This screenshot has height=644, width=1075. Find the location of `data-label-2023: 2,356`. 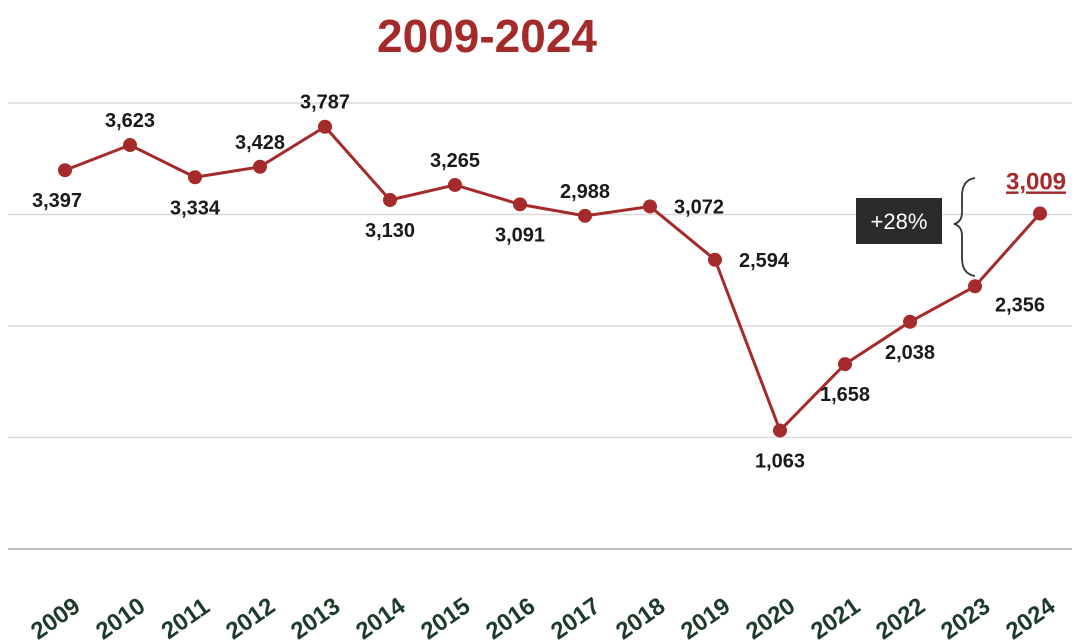

data-label-2023: 2,356 is located at coordinates (1020, 305).